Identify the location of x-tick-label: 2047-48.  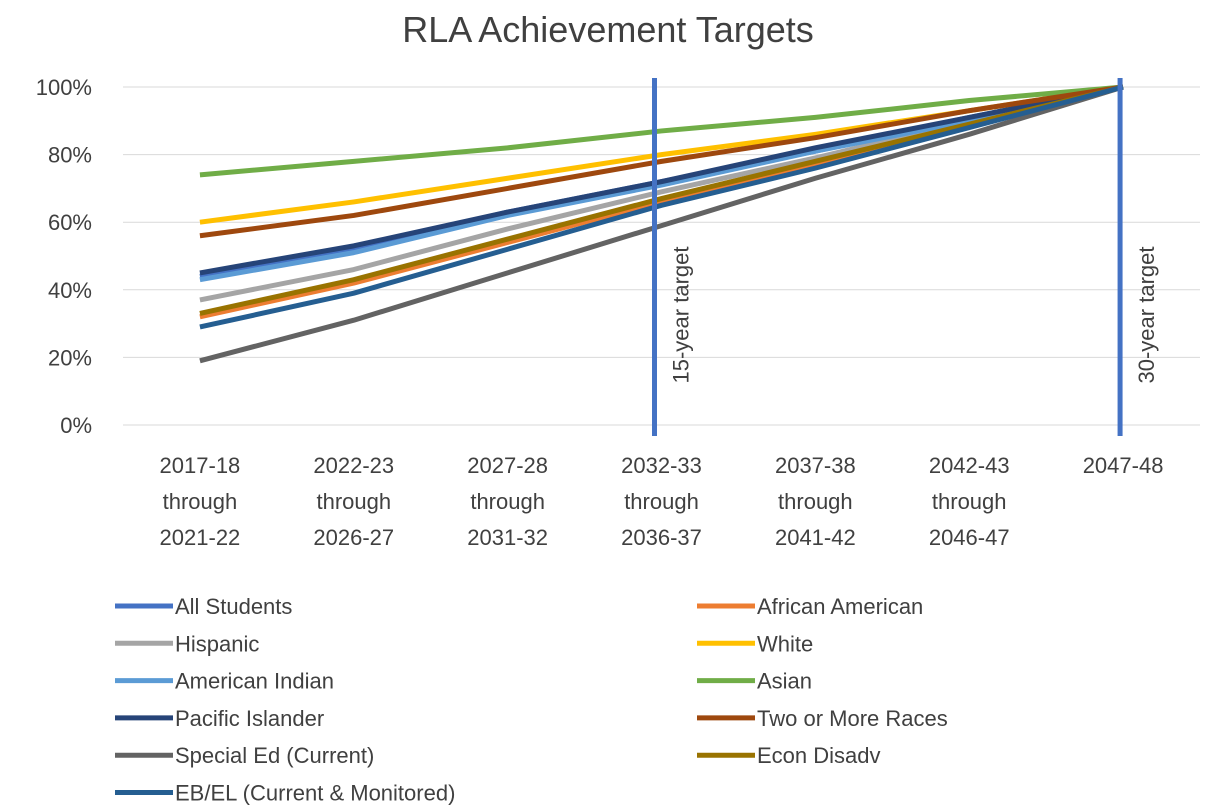
(1123, 465).